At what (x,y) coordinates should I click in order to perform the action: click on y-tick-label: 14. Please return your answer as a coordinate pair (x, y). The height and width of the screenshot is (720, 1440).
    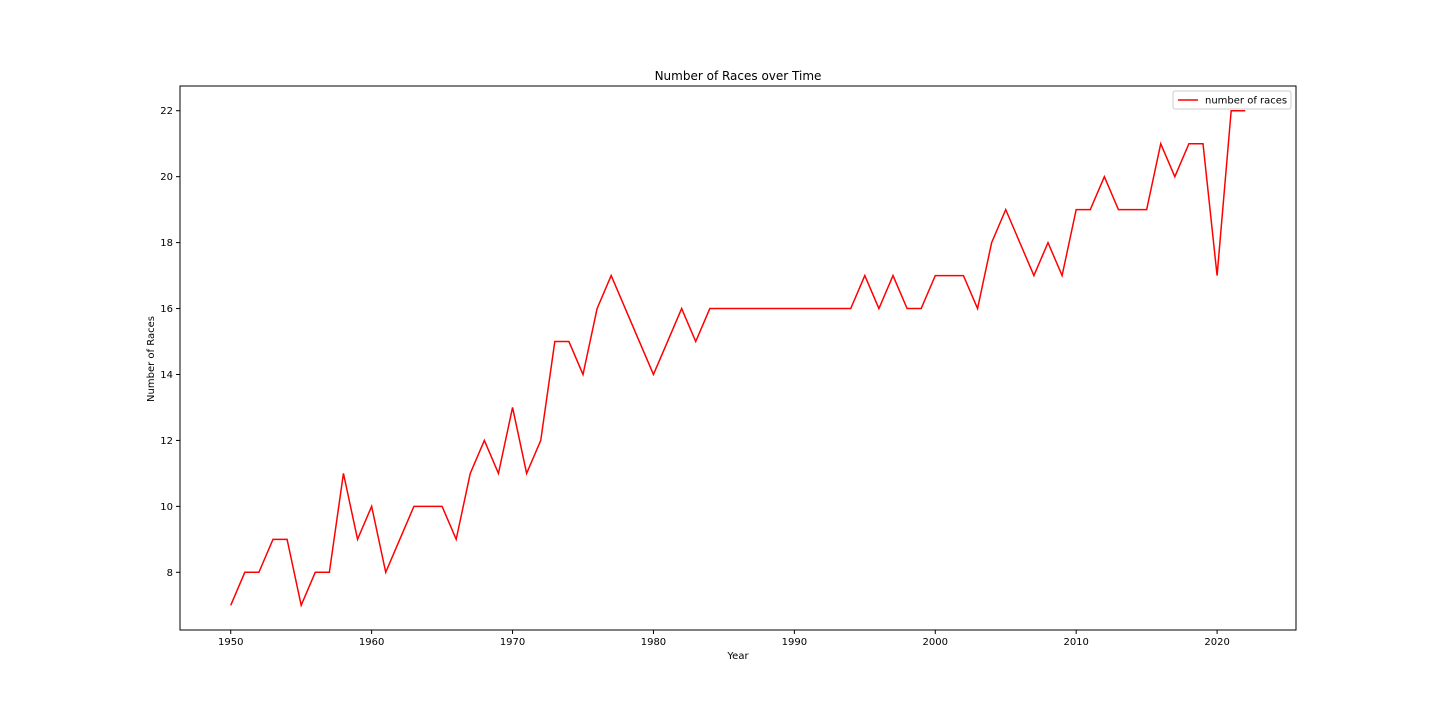
    Looking at the image, I should click on (166, 375).